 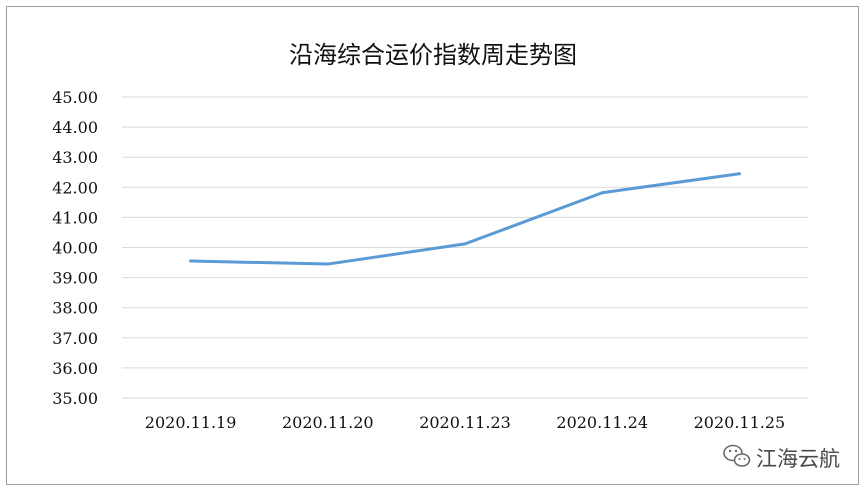 I want to click on y-tick-label: 37.00, so click(x=75, y=338).